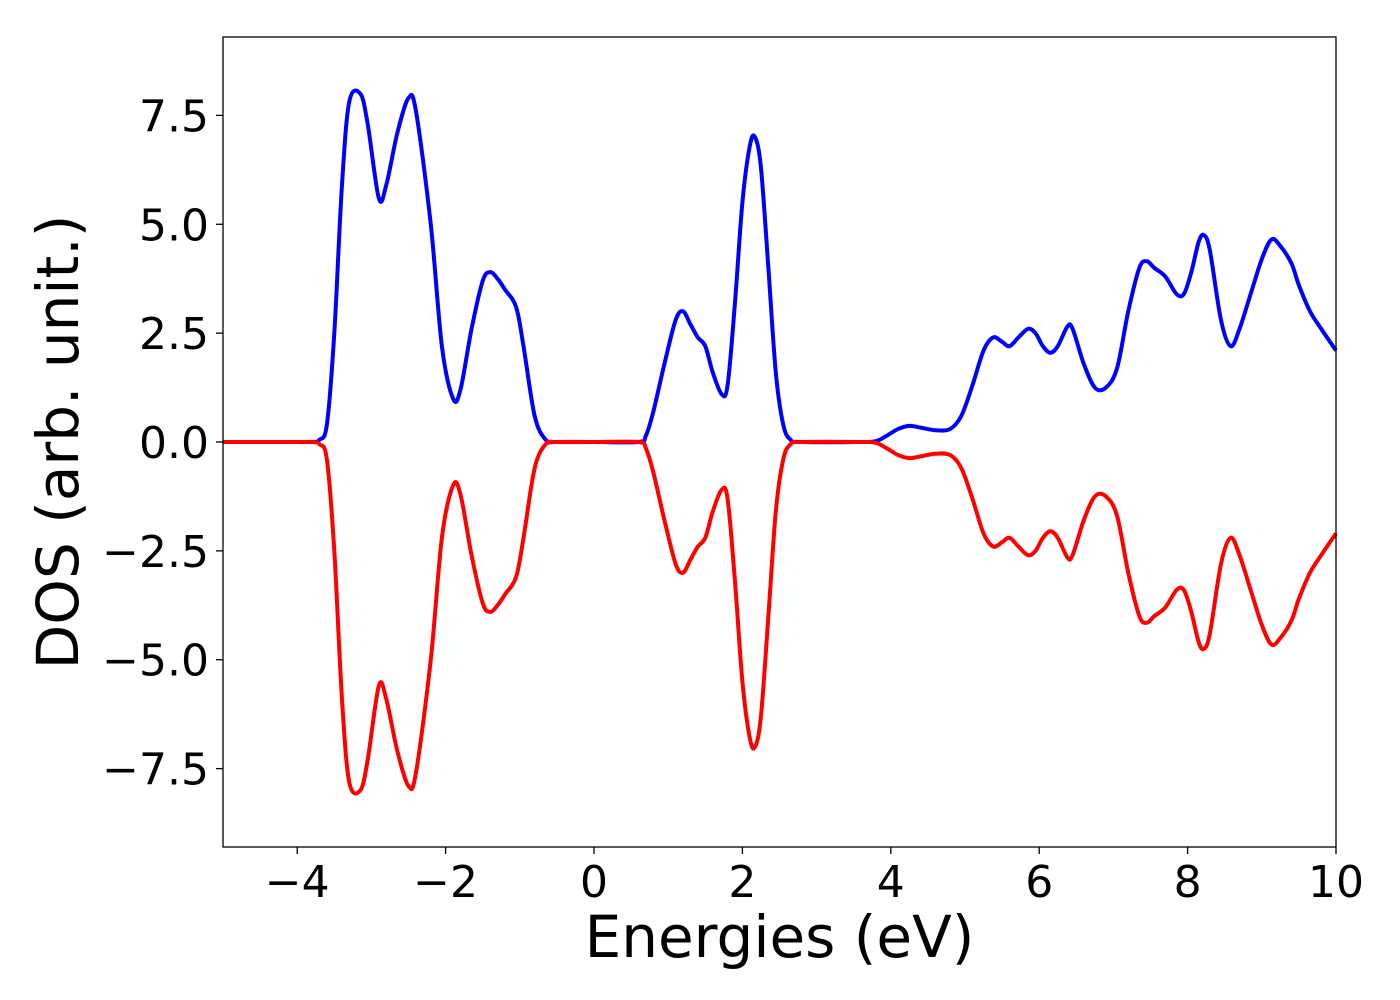  What do you see at coordinates (155, 661) in the screenshot?
I see `y-tick-label: −5.0` at bounding box center [155, 661].